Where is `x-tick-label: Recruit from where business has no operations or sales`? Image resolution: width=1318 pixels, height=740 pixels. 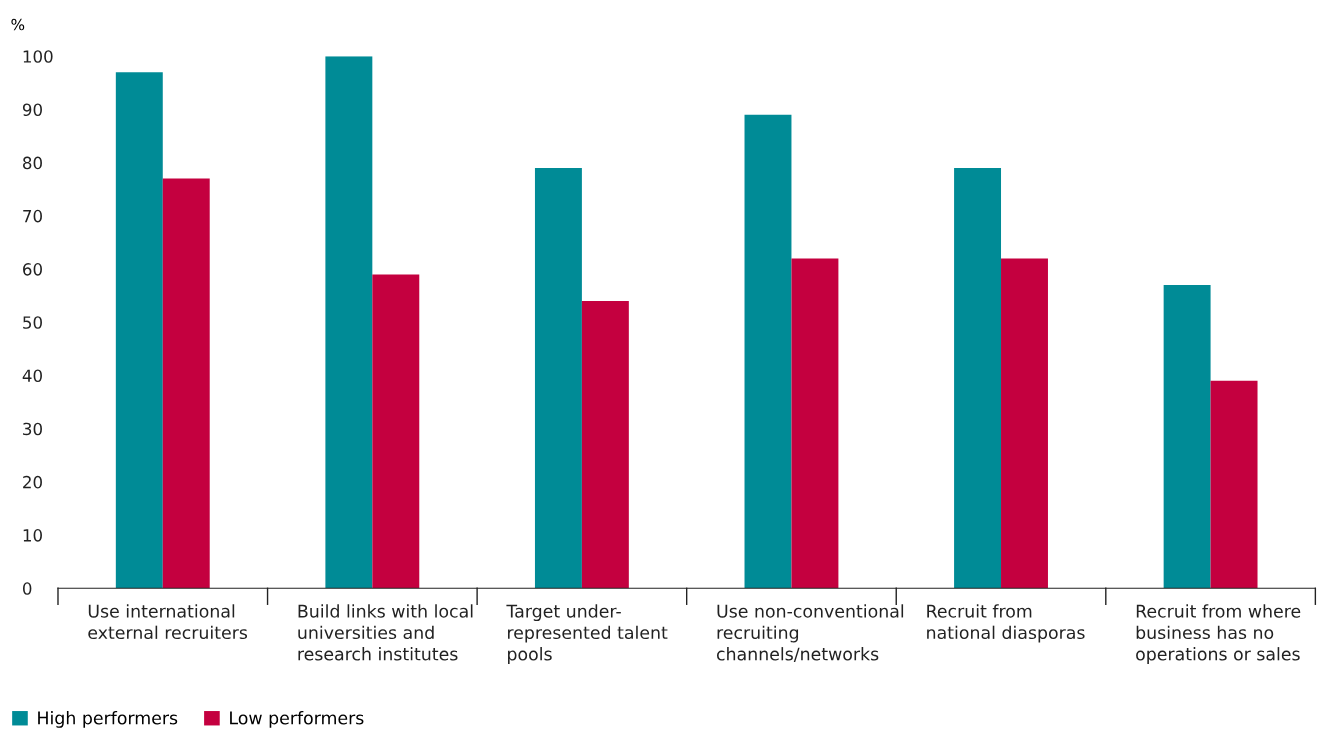
x-tick-label: Recruit from where business has no operations or sales is located at coordinates (1218, 634).